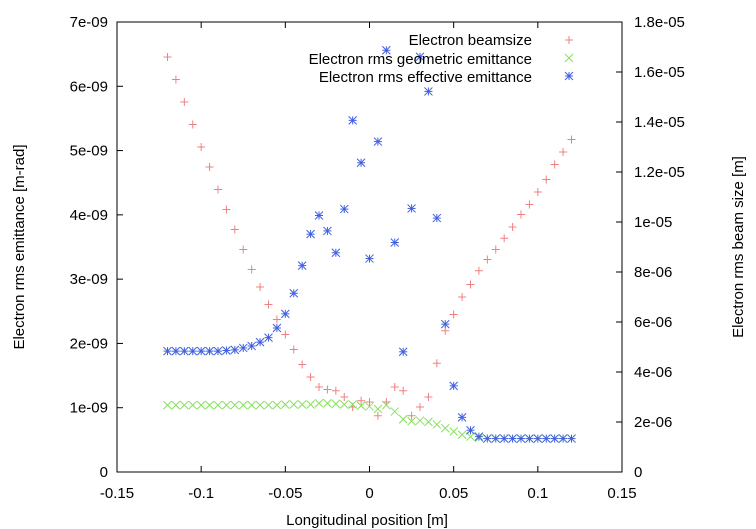 The height and width of the screenshot is (529, 756). What do you see at coordinates (104, 472) in the screenshot?
I see `y-tick-label: 0` at bounding box center [104, 472].